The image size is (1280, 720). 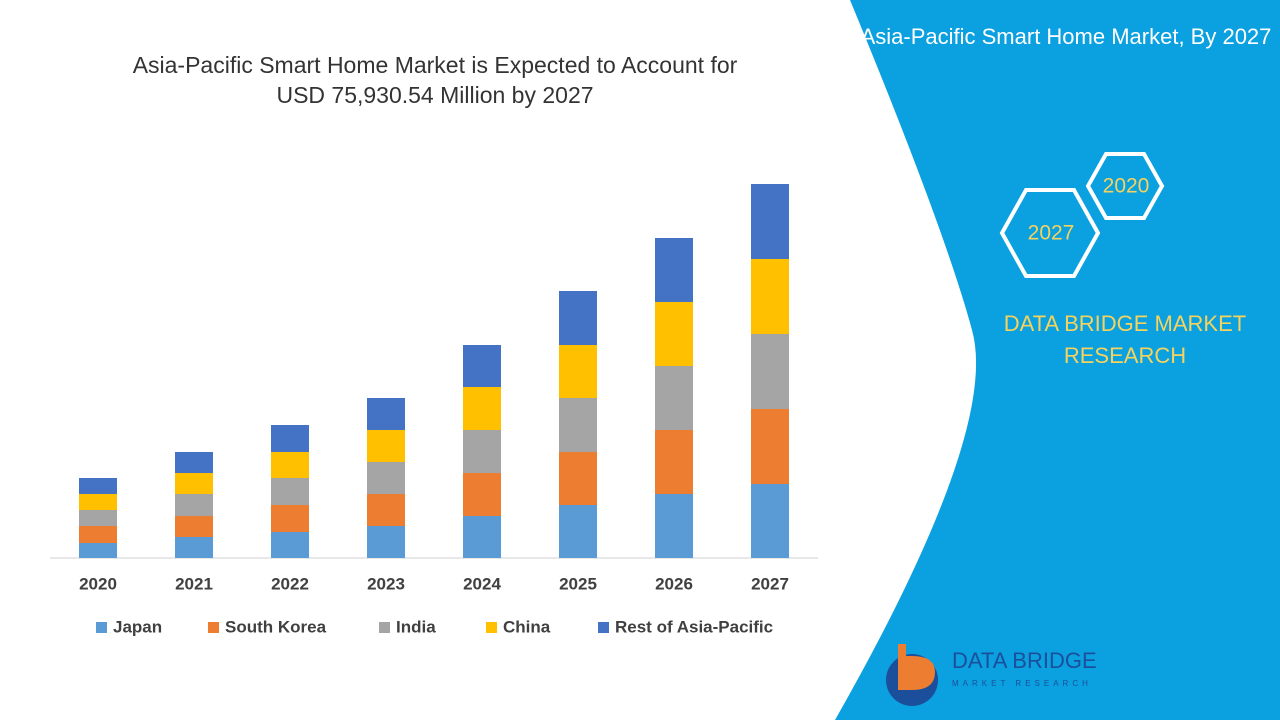 I want to click on panel-title-text: Asia-Pacific Smart Home Market, By 2027, so click(x=1066, y=36).